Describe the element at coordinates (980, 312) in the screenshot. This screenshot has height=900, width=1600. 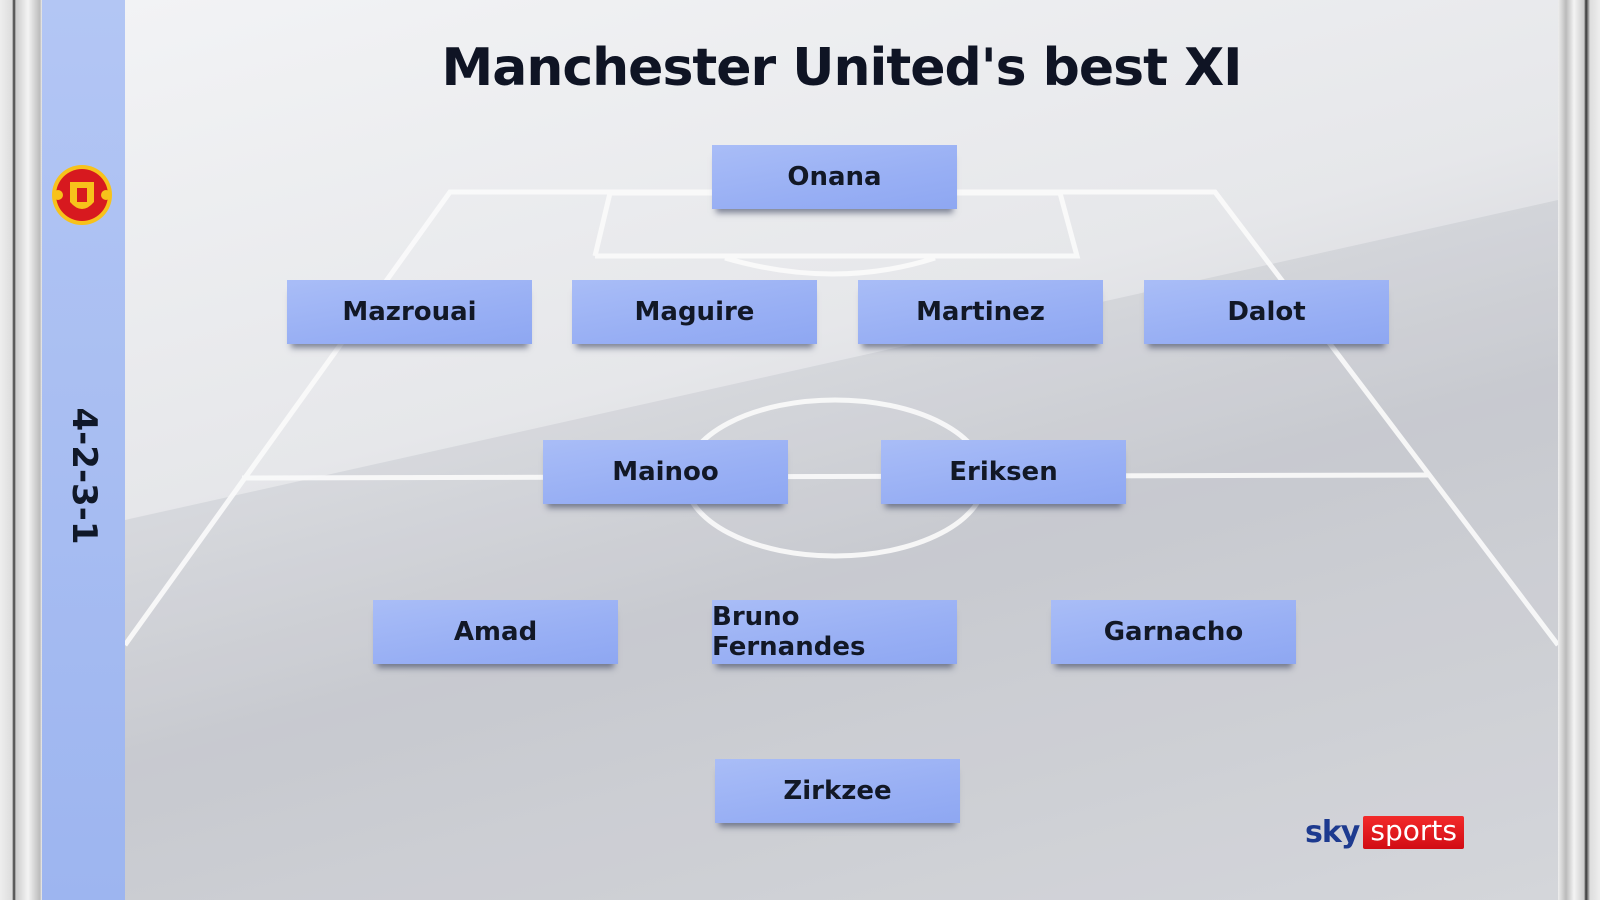
I see `player-defender: Martinez` at that location.